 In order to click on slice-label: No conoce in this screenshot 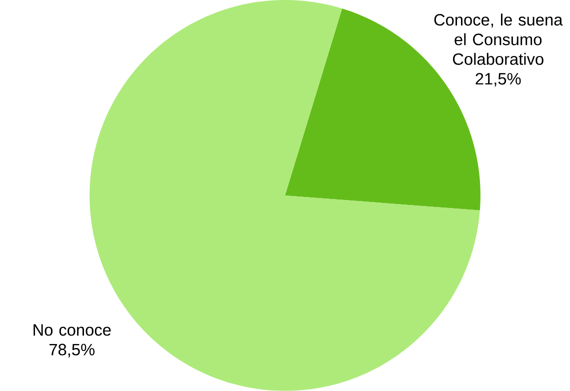, I will do `click(72, 330)`.